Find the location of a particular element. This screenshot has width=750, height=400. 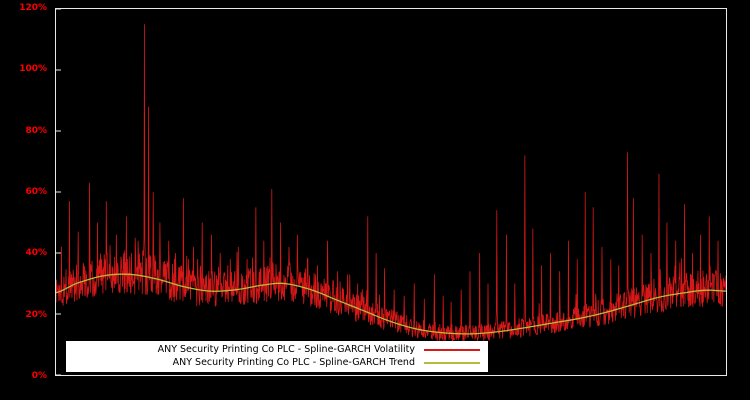

trend-line-sample is located at coordinates (452, 362).